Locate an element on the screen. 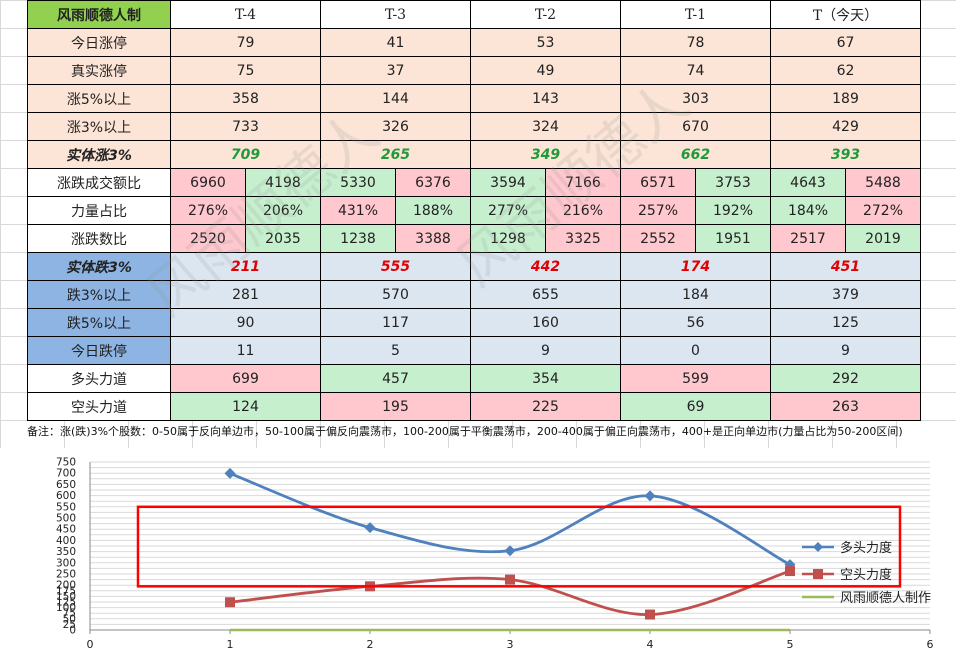 The width and height of the screenshot is (956, 670). x-tick-label: 6 is located at coordinates (930, 644).